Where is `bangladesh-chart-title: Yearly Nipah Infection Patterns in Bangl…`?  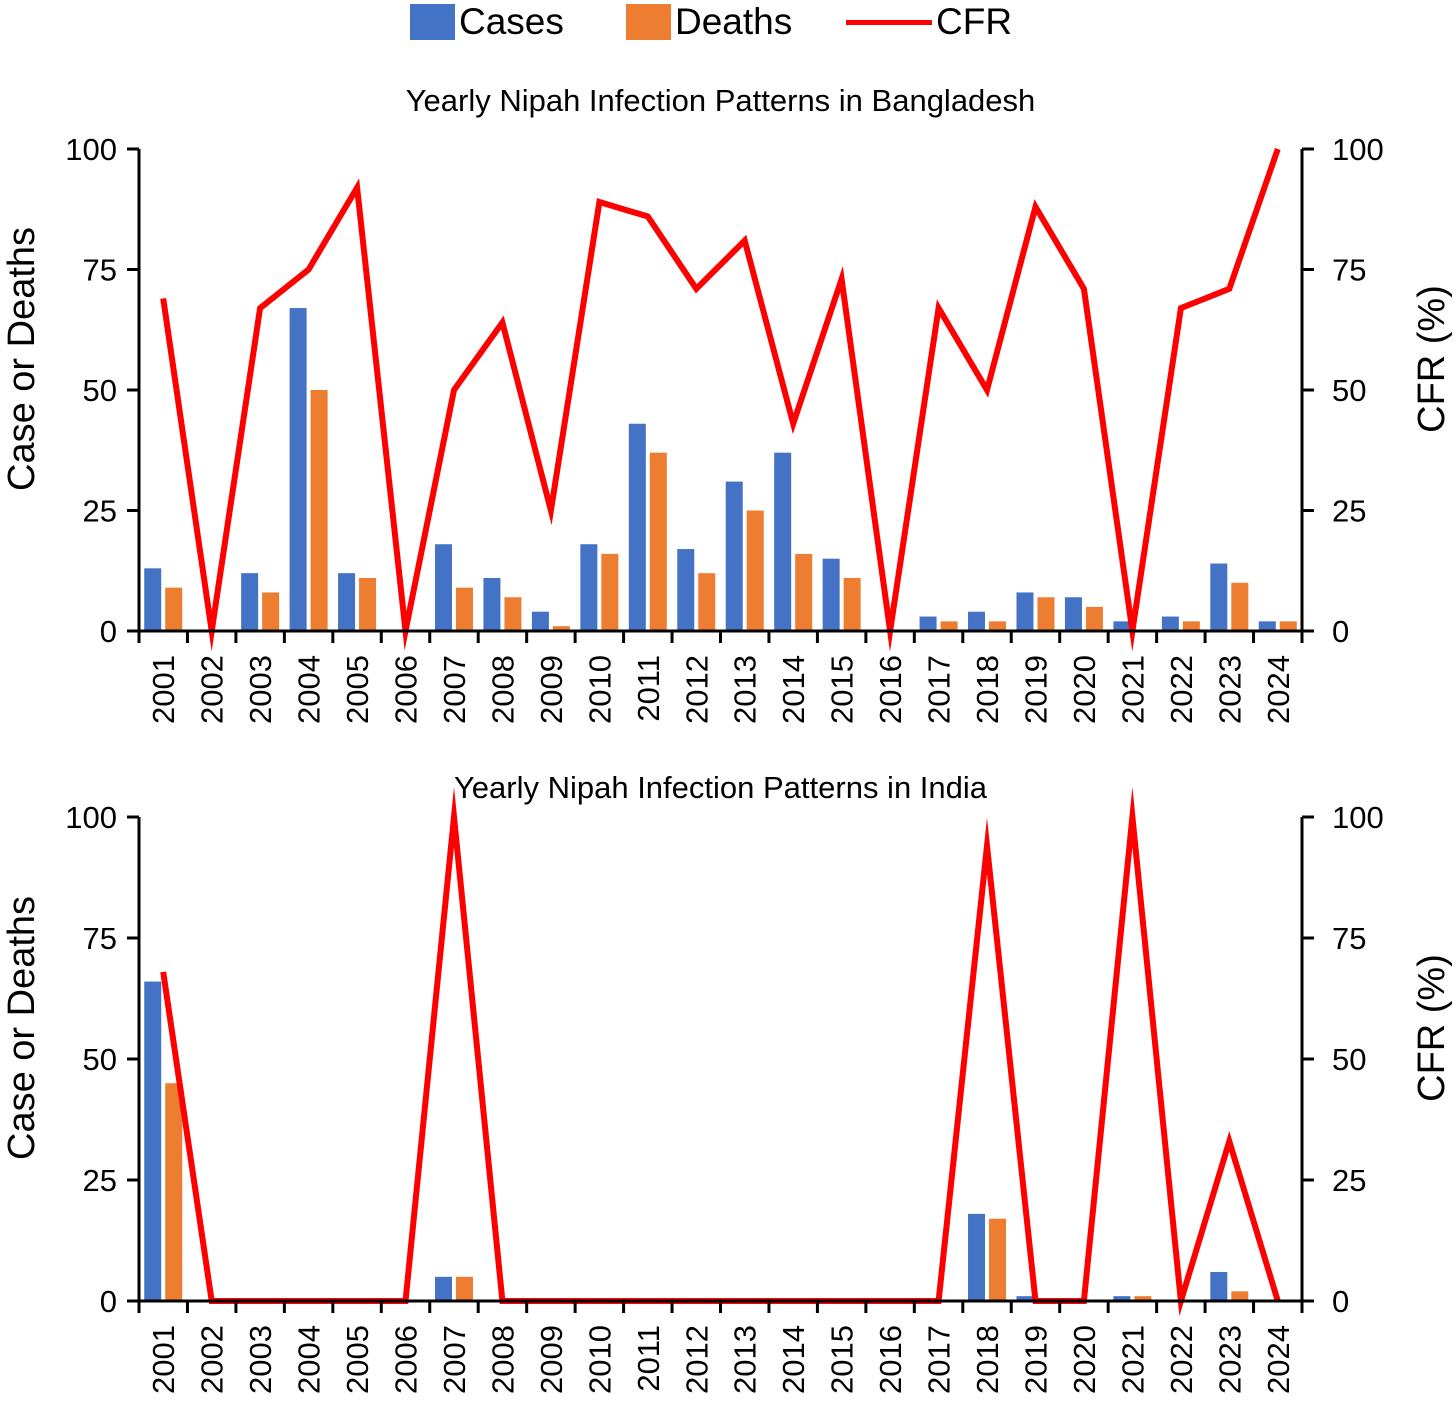
bangladesh-chart-title: Yearly Nipah Infection Patterns in Bangl… is located at coordinates (721, 100).